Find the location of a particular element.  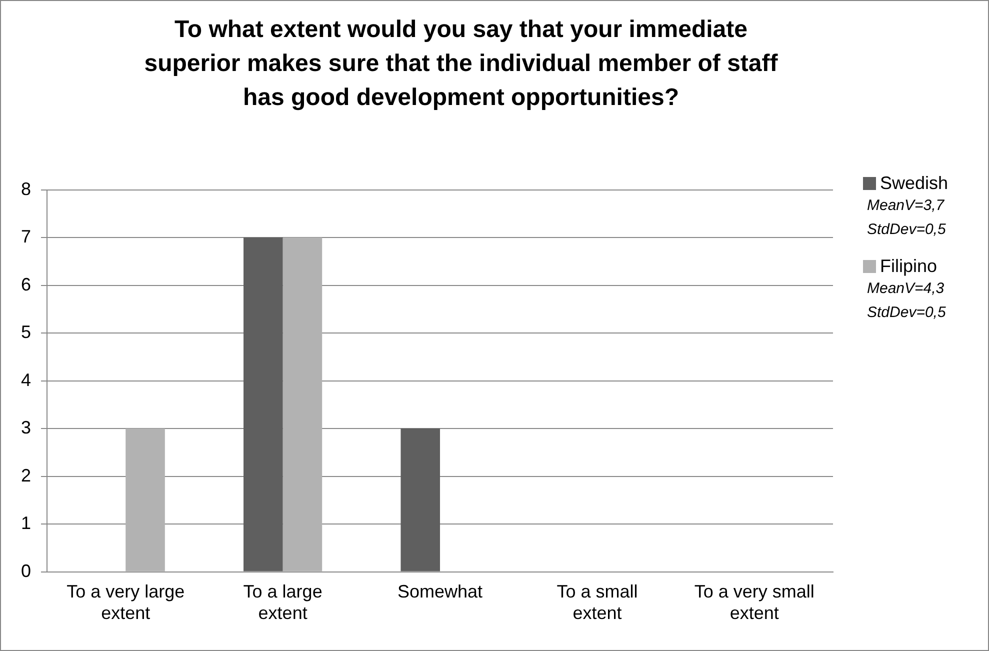

y-tick-label: 1 is located at coordinates (26, 523).